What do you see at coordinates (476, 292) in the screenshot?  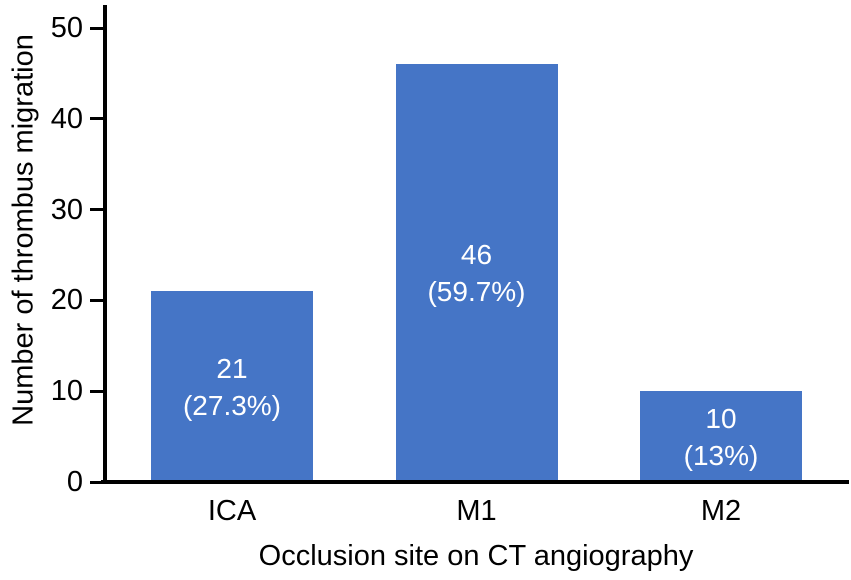 I see `bar-percent-label: (59.7%)` at bounding box center [476, 292].